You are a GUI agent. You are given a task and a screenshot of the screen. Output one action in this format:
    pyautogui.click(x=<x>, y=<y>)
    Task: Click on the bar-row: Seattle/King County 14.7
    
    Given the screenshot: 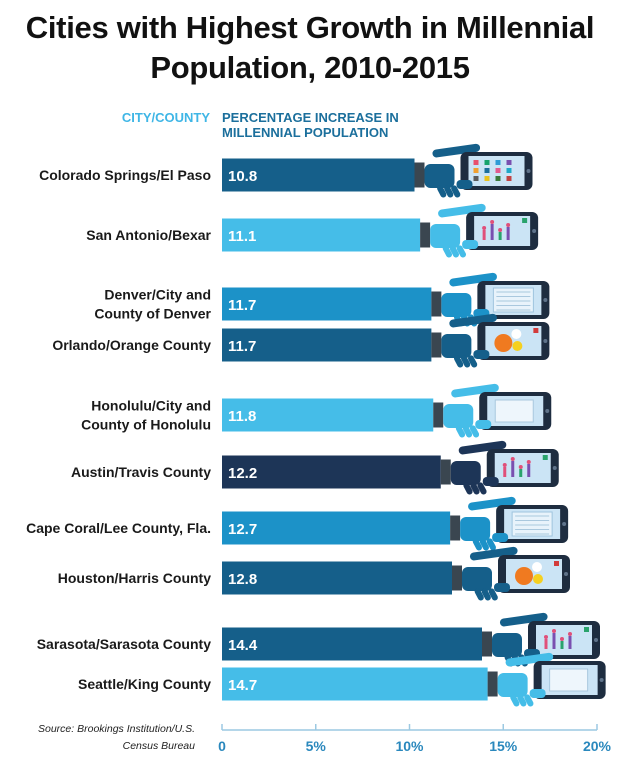 What is the action you would take?
    pyautogui.click(x=342, y=679)
    